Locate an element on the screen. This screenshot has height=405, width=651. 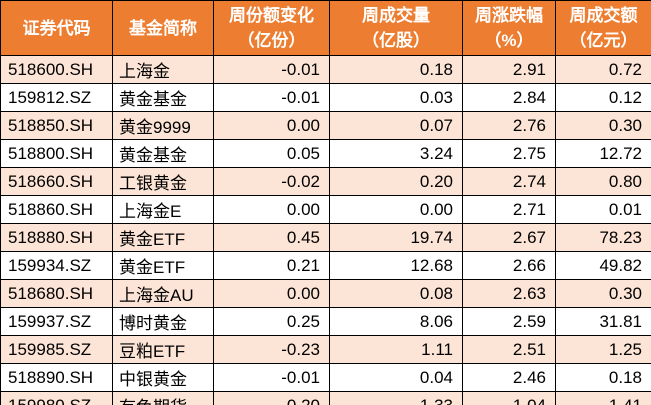
volume-cell: 0.08 is located at coordinates (396, 293).